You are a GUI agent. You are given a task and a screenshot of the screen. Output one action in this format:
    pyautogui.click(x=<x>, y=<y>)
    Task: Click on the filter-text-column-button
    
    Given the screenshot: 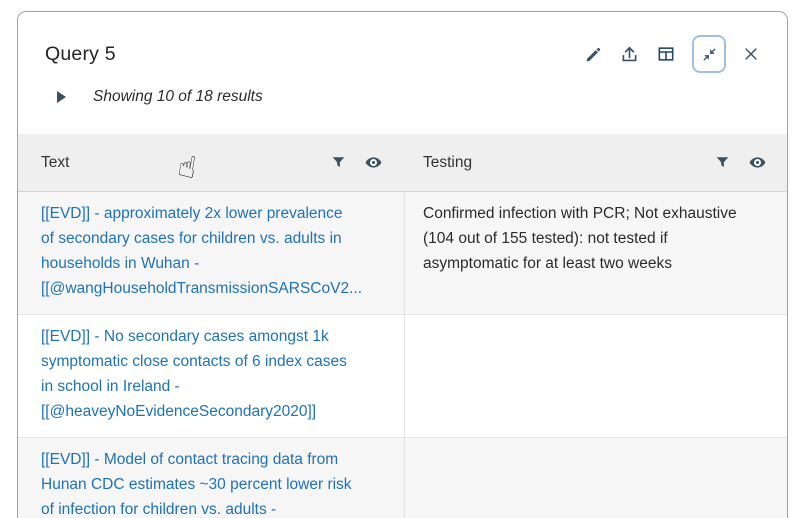 What is the action you would take?
    pyautogui.click(x=338, y=162)
    